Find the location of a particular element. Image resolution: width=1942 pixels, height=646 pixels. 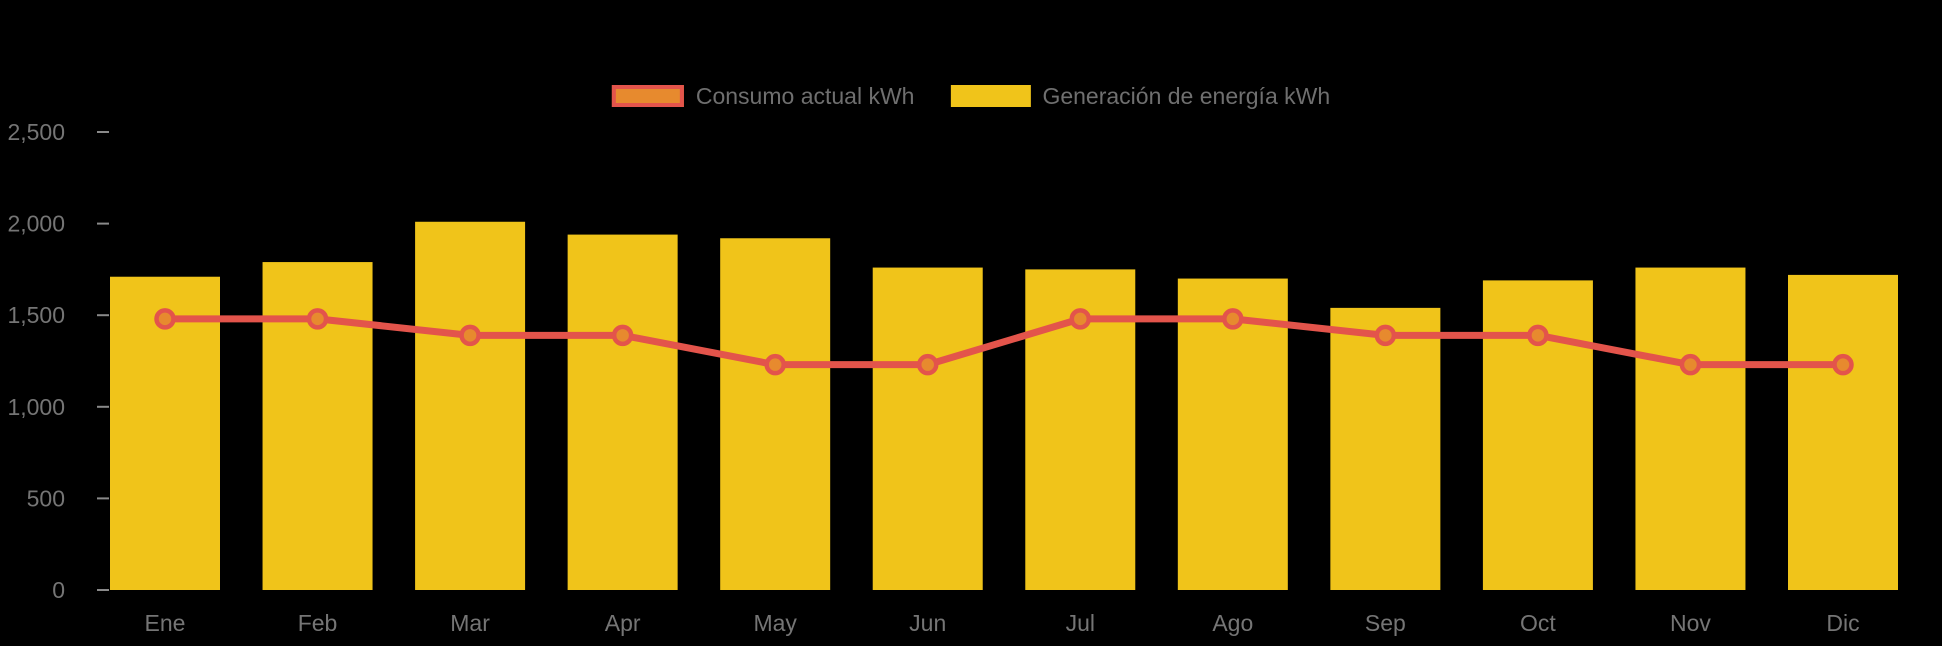

bar-mar is located at coordinates (470, 405).